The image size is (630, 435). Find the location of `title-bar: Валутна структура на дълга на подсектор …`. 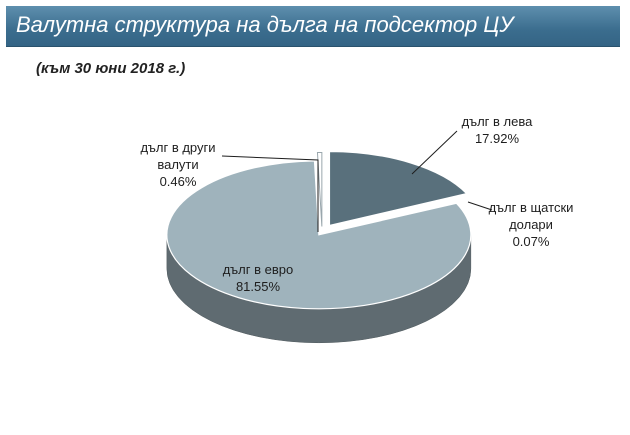

title-bar: Валутна структура на дълга на подсектор … is located at coordinates (313, 26).